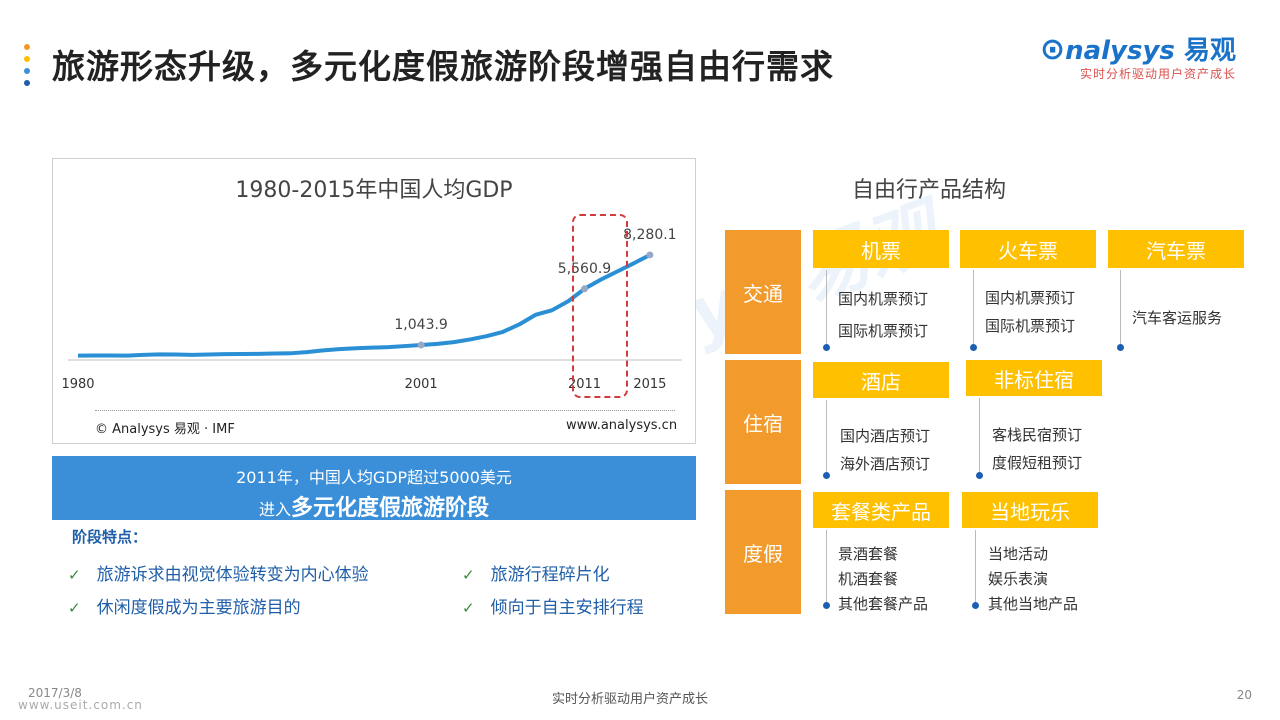  What do you see at coordinates (1018, 579) in the screenshot?
I see `item-text: 娱乐表演` at bounding box center [1018, 579].